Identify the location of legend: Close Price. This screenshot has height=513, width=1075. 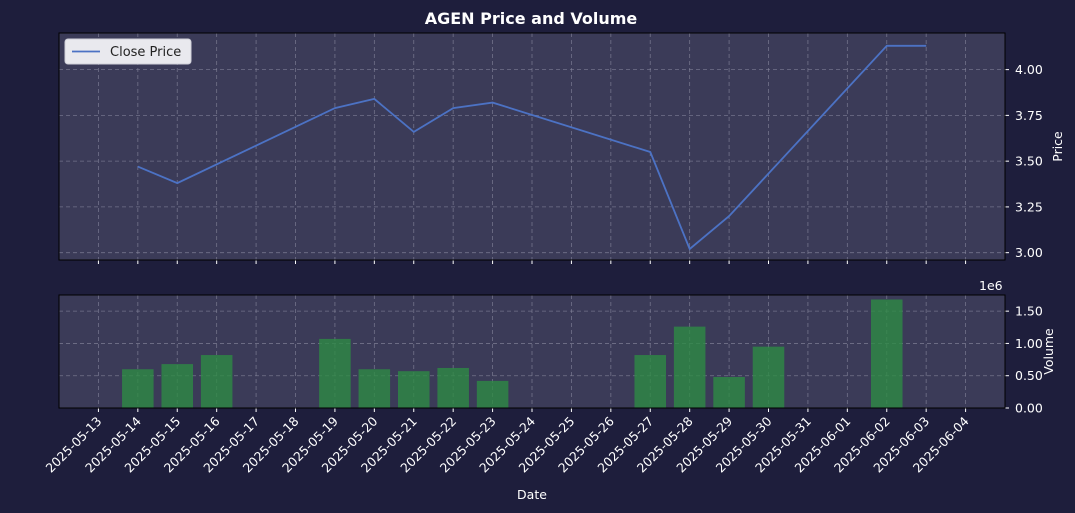
(128, 51).